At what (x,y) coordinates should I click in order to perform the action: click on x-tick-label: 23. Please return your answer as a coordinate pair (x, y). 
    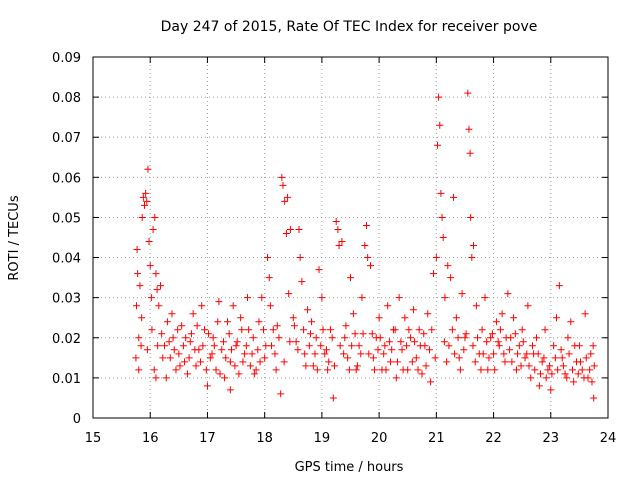
    Looking at the image, I should click on (551, 438).